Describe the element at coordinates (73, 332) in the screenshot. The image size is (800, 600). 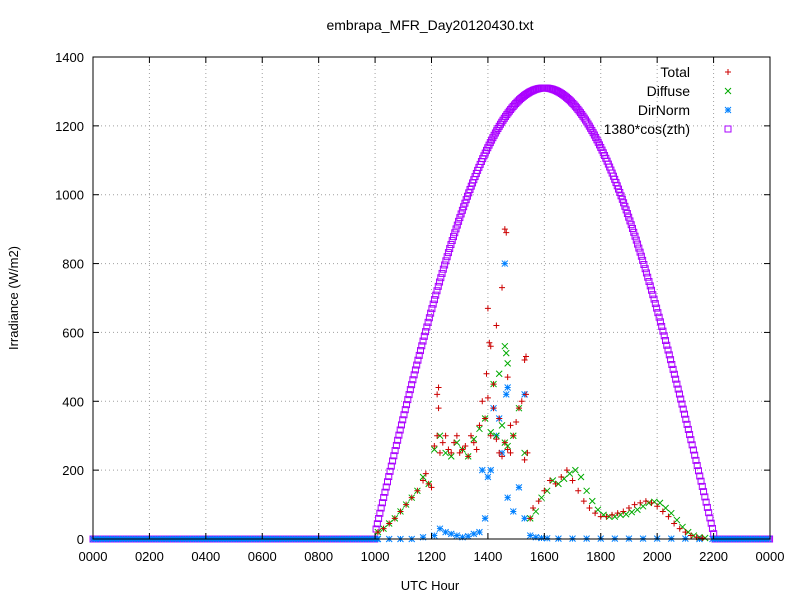
I see `y-tick-label: 600` at that location.